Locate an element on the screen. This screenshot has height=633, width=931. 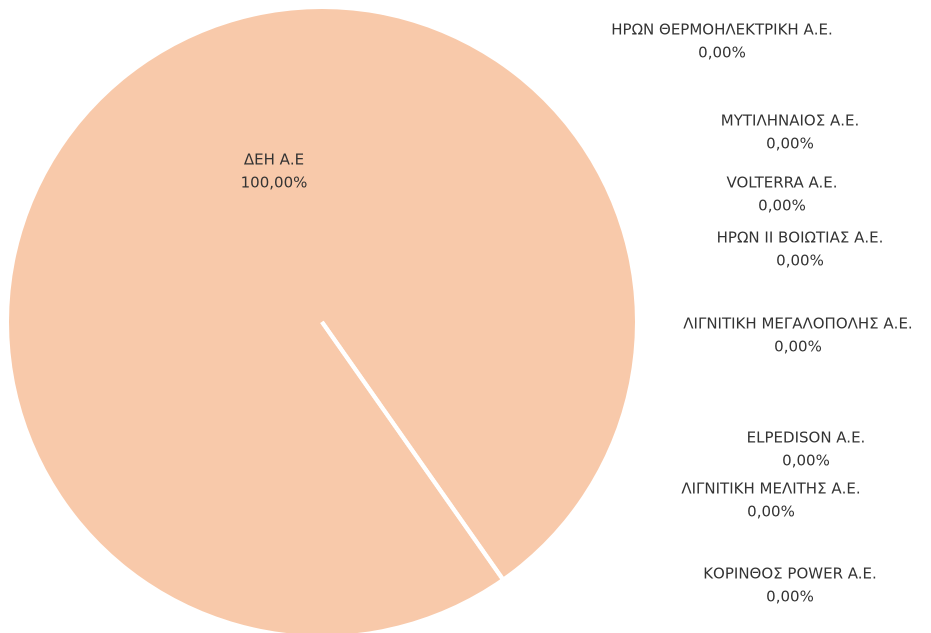
slice-value-label: 100,00% is located at coordinates (274, 183).